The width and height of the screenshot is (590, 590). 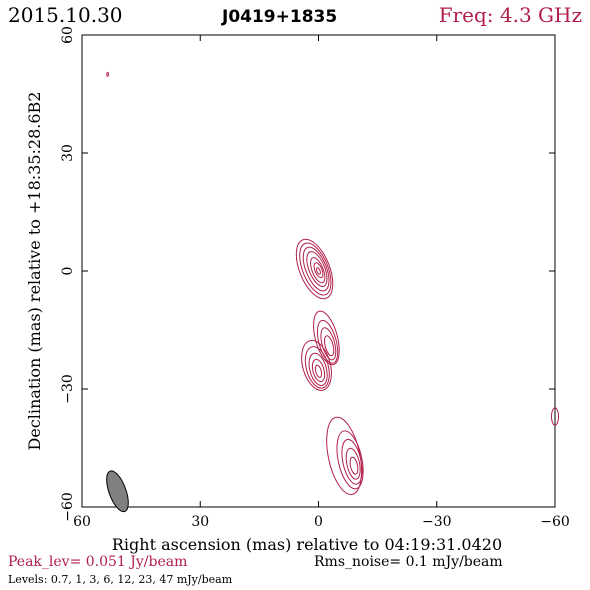 What do you see at coordinates (200, 522) in the screenshot?
I see `x-tick-label: 30` at bounding box center [200, 522].